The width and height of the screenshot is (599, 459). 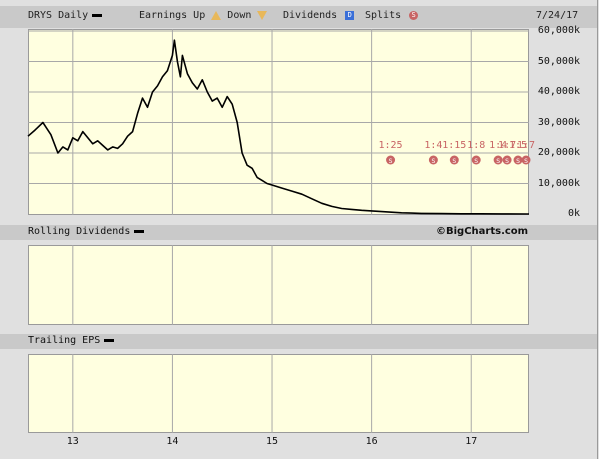 I want to click on x-tick-label: 16, so click(x=371, y=441).